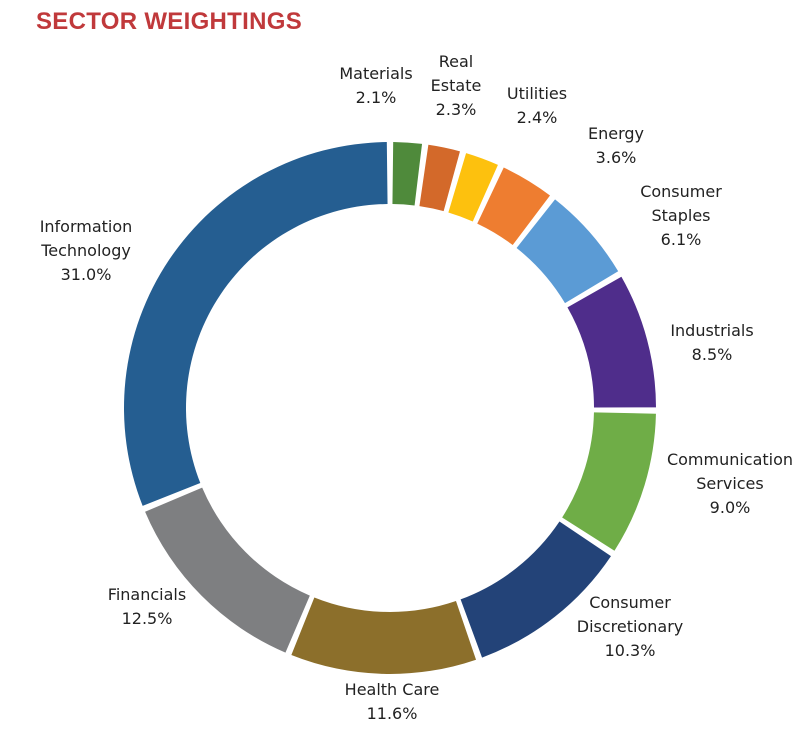 The image size is (803, 740). I want to click on label-health-care: Health Care 11.6%, so click(392, 701).